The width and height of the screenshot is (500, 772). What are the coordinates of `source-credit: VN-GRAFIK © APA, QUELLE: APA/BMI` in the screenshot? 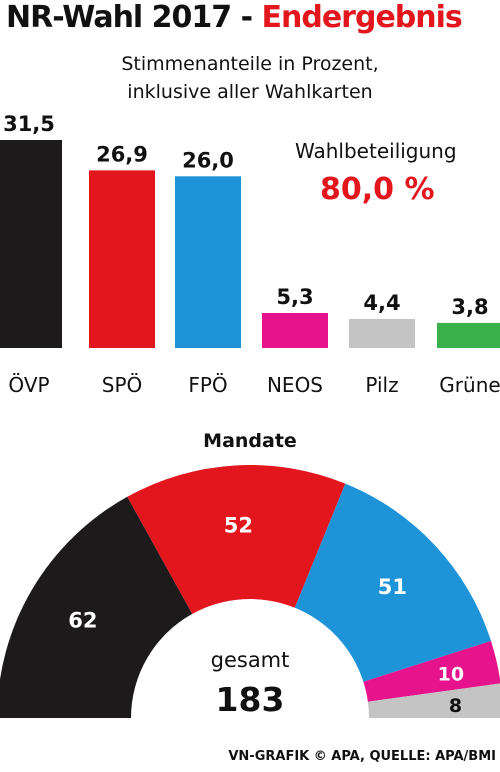 It's located at (362, 756).